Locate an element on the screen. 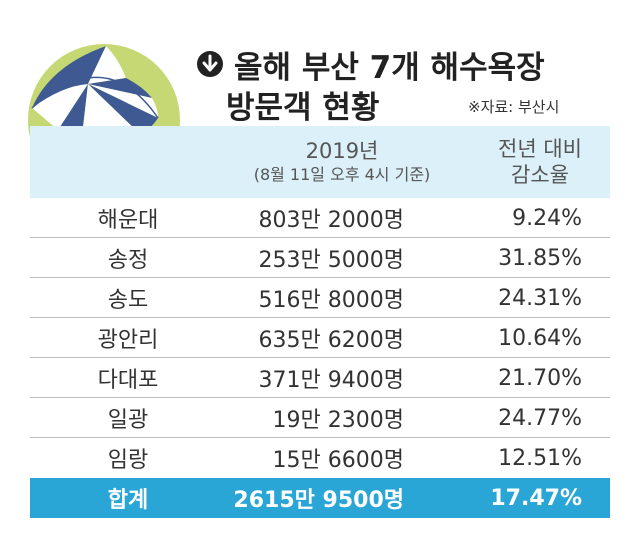 The height and width of the screenshot is (547, 640). visitor-count: 15만 6600명 is located at coordinates (338, 460).